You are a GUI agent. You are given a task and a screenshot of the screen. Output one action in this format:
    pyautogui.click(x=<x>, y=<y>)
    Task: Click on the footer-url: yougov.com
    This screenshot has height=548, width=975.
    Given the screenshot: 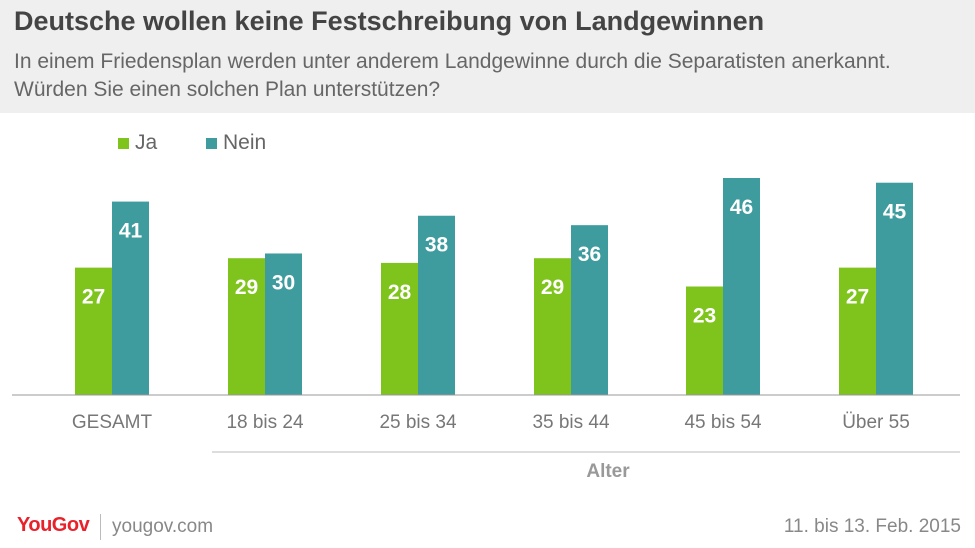 What is the action you would take?
    pyautogui.click(x=163, y=526)
    